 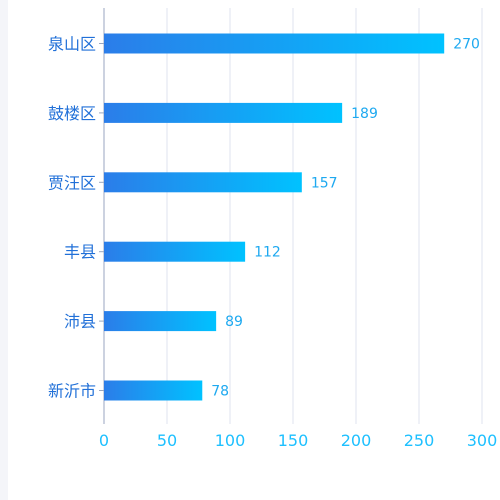 What do you see at coordinates (104, 440) in the screenshot?
I see `x-tick-label: 0` at bounding box center [104, 440].